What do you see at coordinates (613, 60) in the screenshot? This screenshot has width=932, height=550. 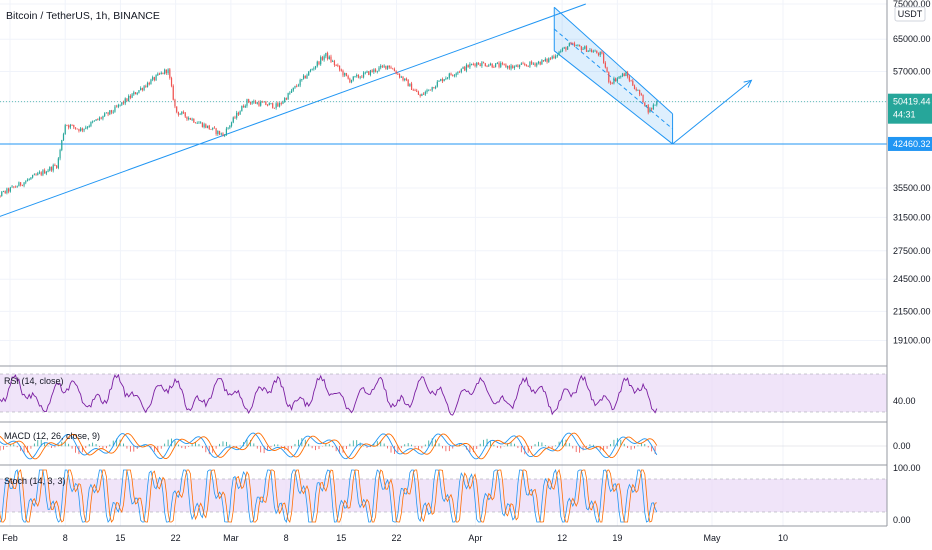 I see `channel-upper-line` at bounding box center [613, 60].